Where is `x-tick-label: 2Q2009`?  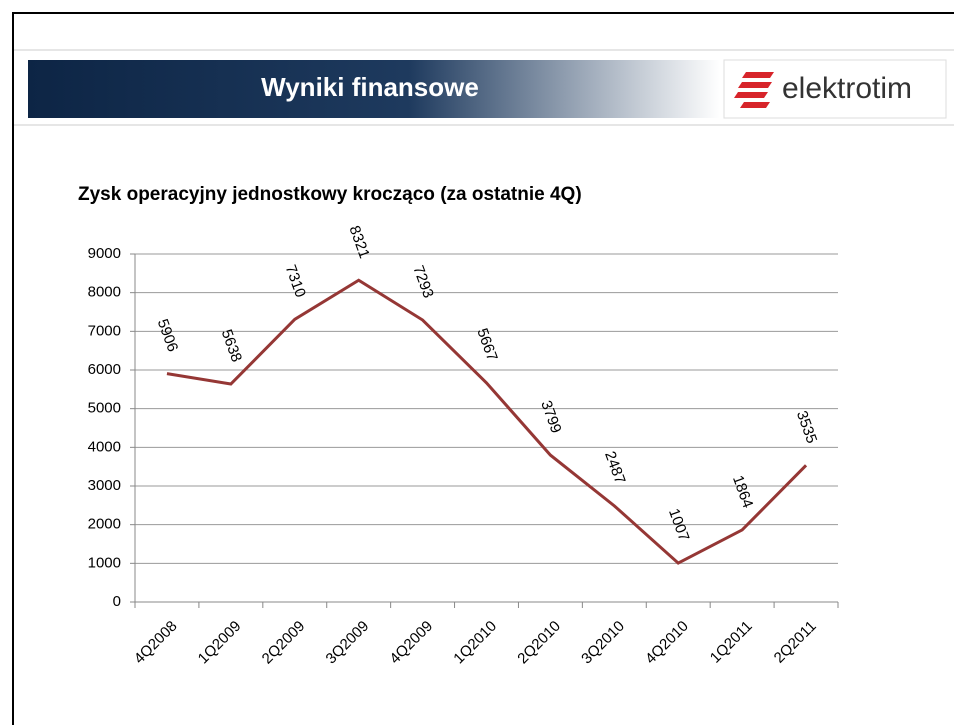
x-tick-label: 2Q2009 is located at coordinates (284, 643).